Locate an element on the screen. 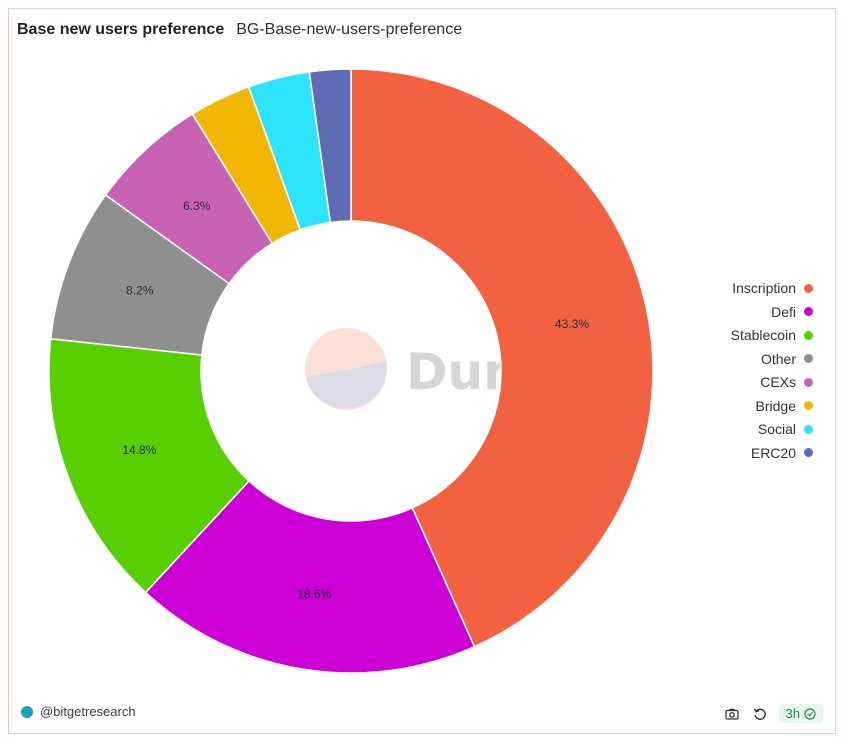 This screenshot has height=742, width=846. refresh-status-badge: 3h is located at coordinates (800, 713).